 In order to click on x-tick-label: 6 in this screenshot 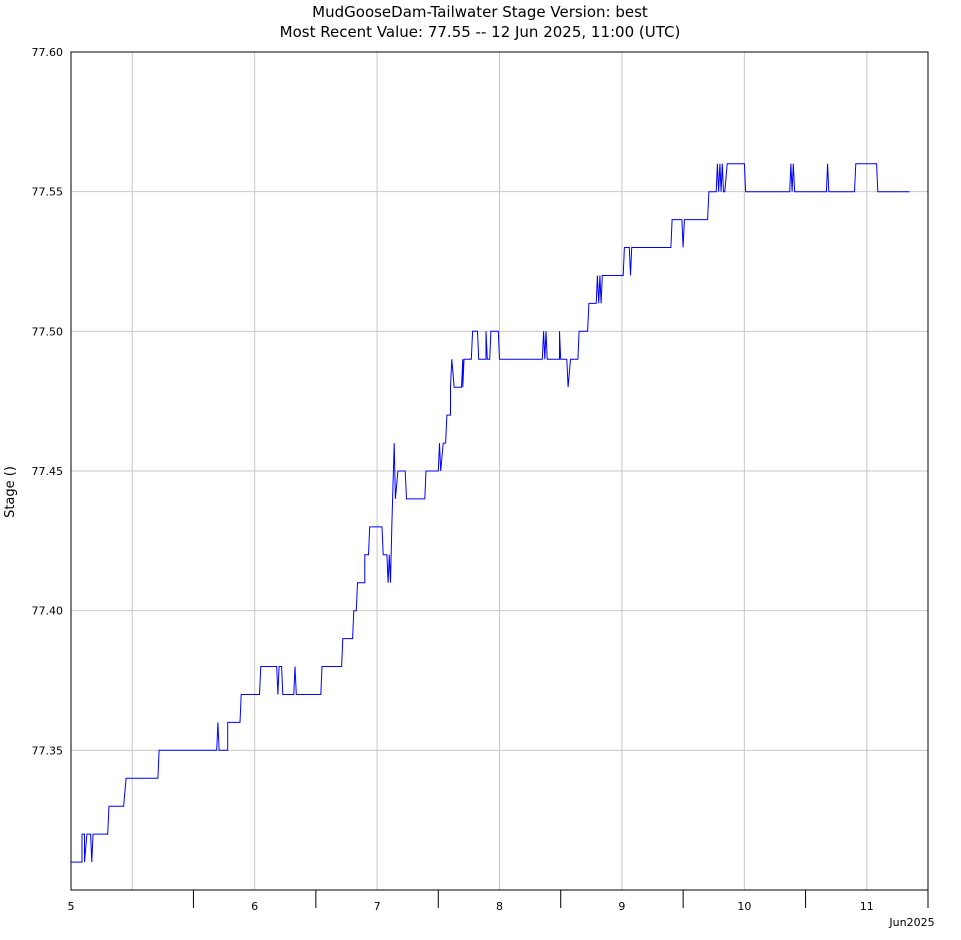, I will do `click(254, 906)`.